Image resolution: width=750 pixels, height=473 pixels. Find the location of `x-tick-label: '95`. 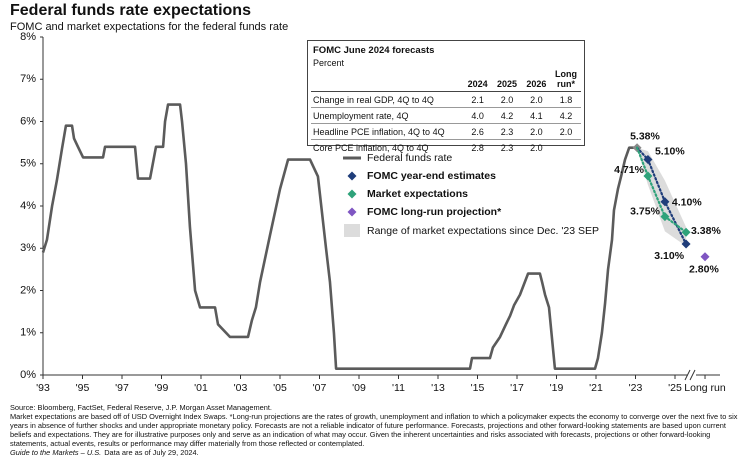

x-tick-label: '95 is located at coordinates (83, 388).